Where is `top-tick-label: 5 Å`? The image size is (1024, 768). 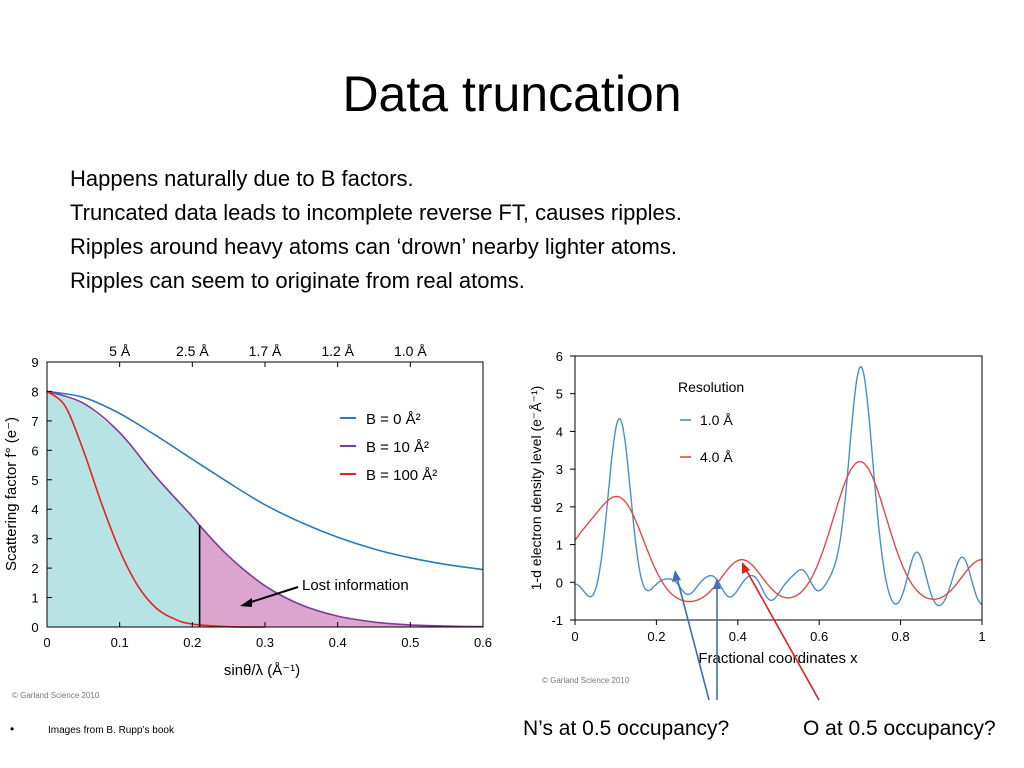 top-tick-label: 5 Å is located at coordinates (120, 351).